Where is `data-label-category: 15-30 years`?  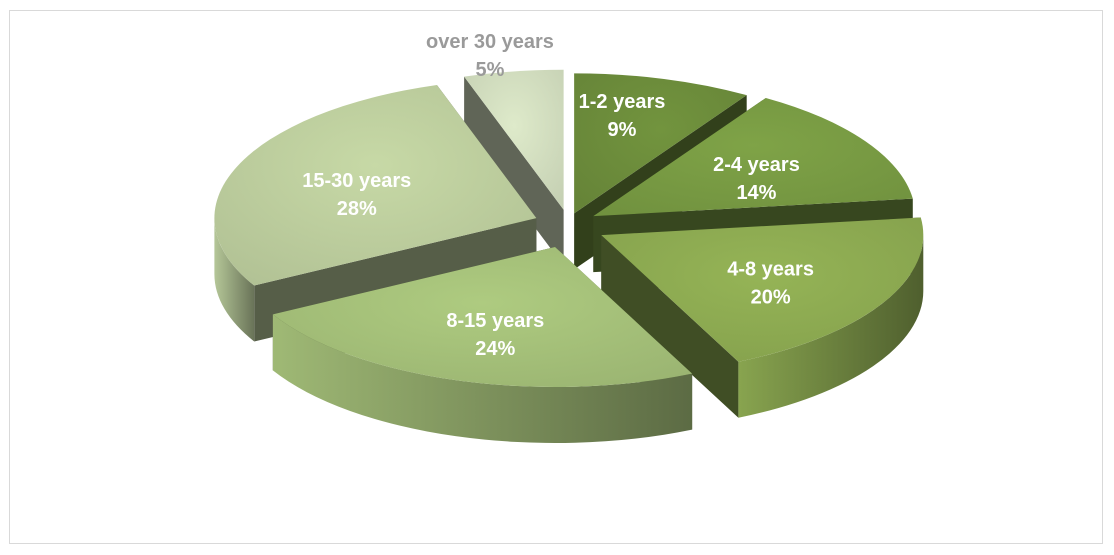 data-label-category: 15-30 years is located at coordinates (356, 181).